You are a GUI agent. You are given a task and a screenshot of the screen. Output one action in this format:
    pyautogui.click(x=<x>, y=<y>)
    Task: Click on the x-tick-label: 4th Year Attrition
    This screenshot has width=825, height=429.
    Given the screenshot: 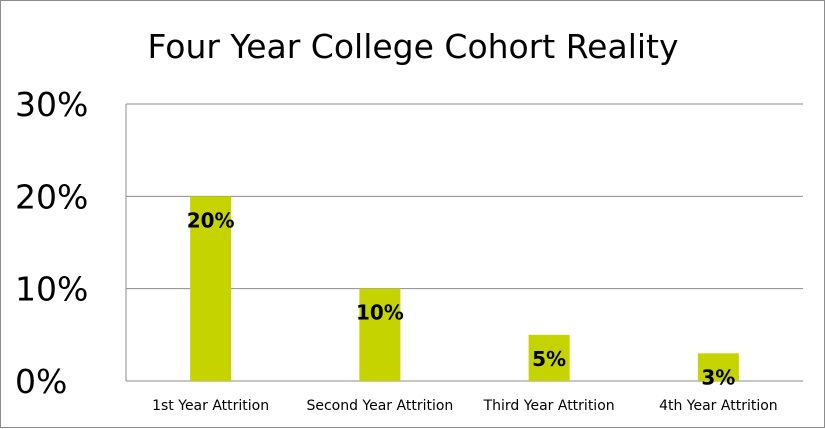 What is the action you would take?
    pyautogui.click(x=718, y=406)
    